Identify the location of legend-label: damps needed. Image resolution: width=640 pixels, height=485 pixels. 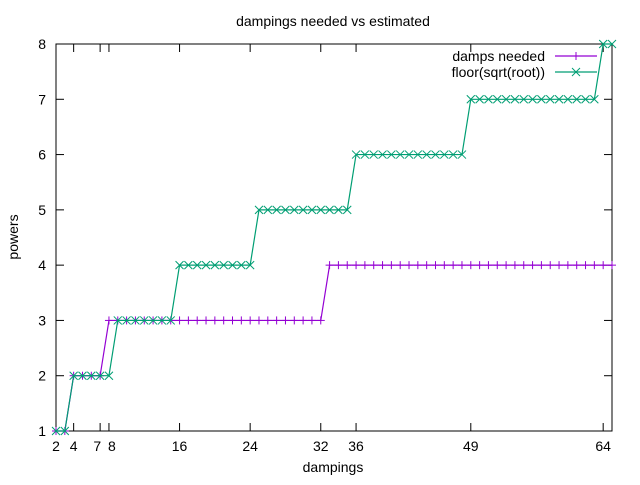
(498, 56).